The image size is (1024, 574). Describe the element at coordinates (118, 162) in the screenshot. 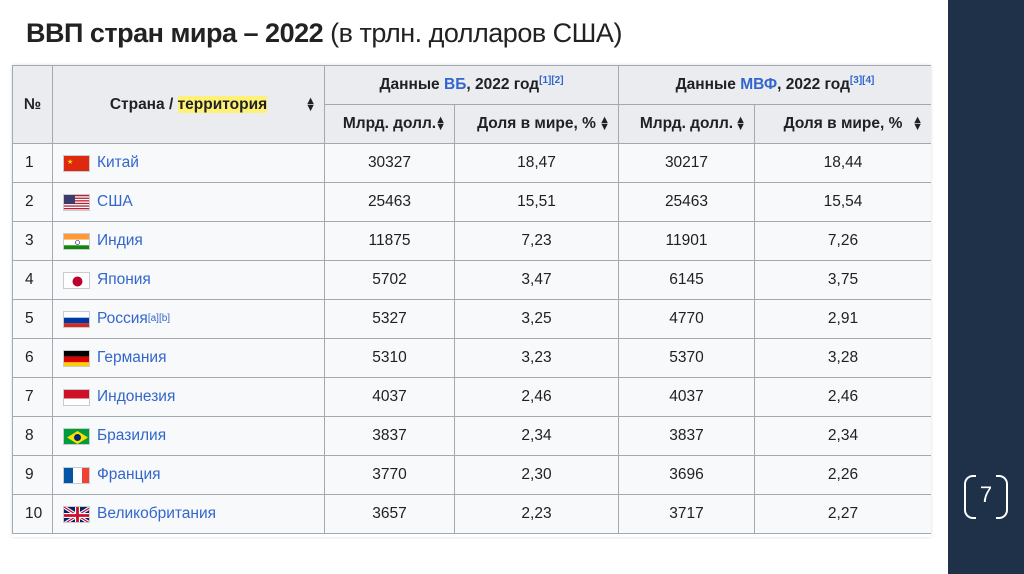

I see `country-link: Китай` at that location.